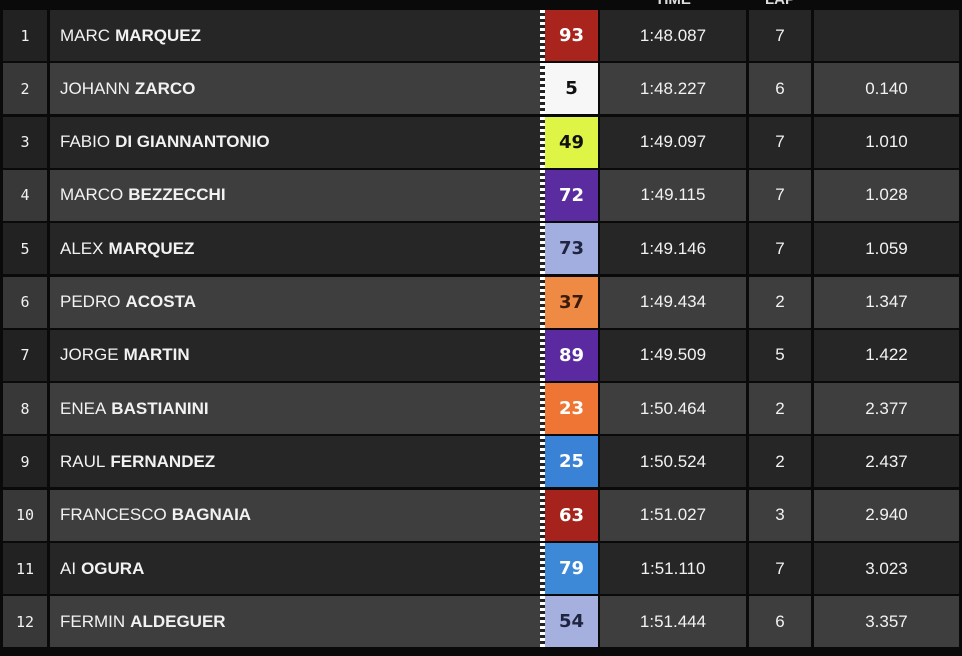 The image size is (962, 656). I want to click on gap: 1.422, so click(886, 355).